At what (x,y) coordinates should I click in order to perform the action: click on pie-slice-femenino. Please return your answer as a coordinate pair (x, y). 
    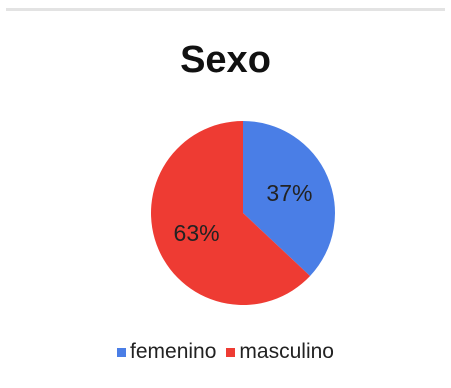
    Looking at the image, I should click on (289, 198).